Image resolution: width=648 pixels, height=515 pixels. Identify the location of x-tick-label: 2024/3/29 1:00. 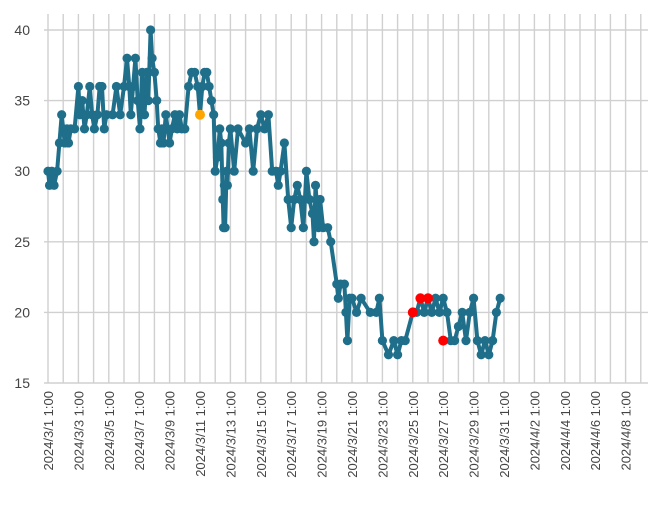
(474, 434).